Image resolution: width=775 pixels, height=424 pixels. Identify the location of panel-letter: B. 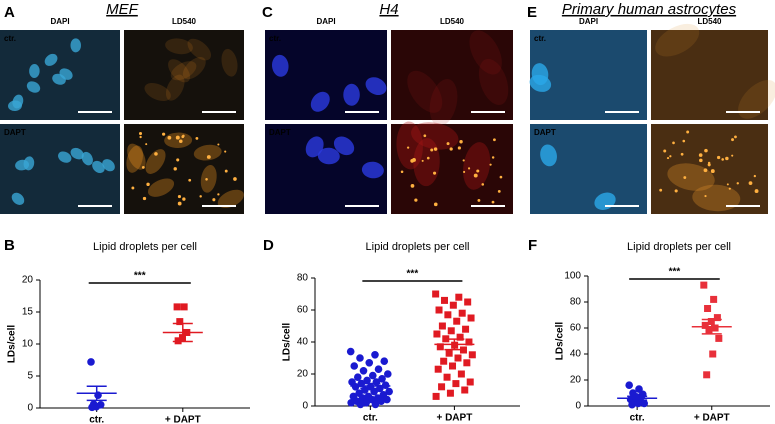
(9, 245).